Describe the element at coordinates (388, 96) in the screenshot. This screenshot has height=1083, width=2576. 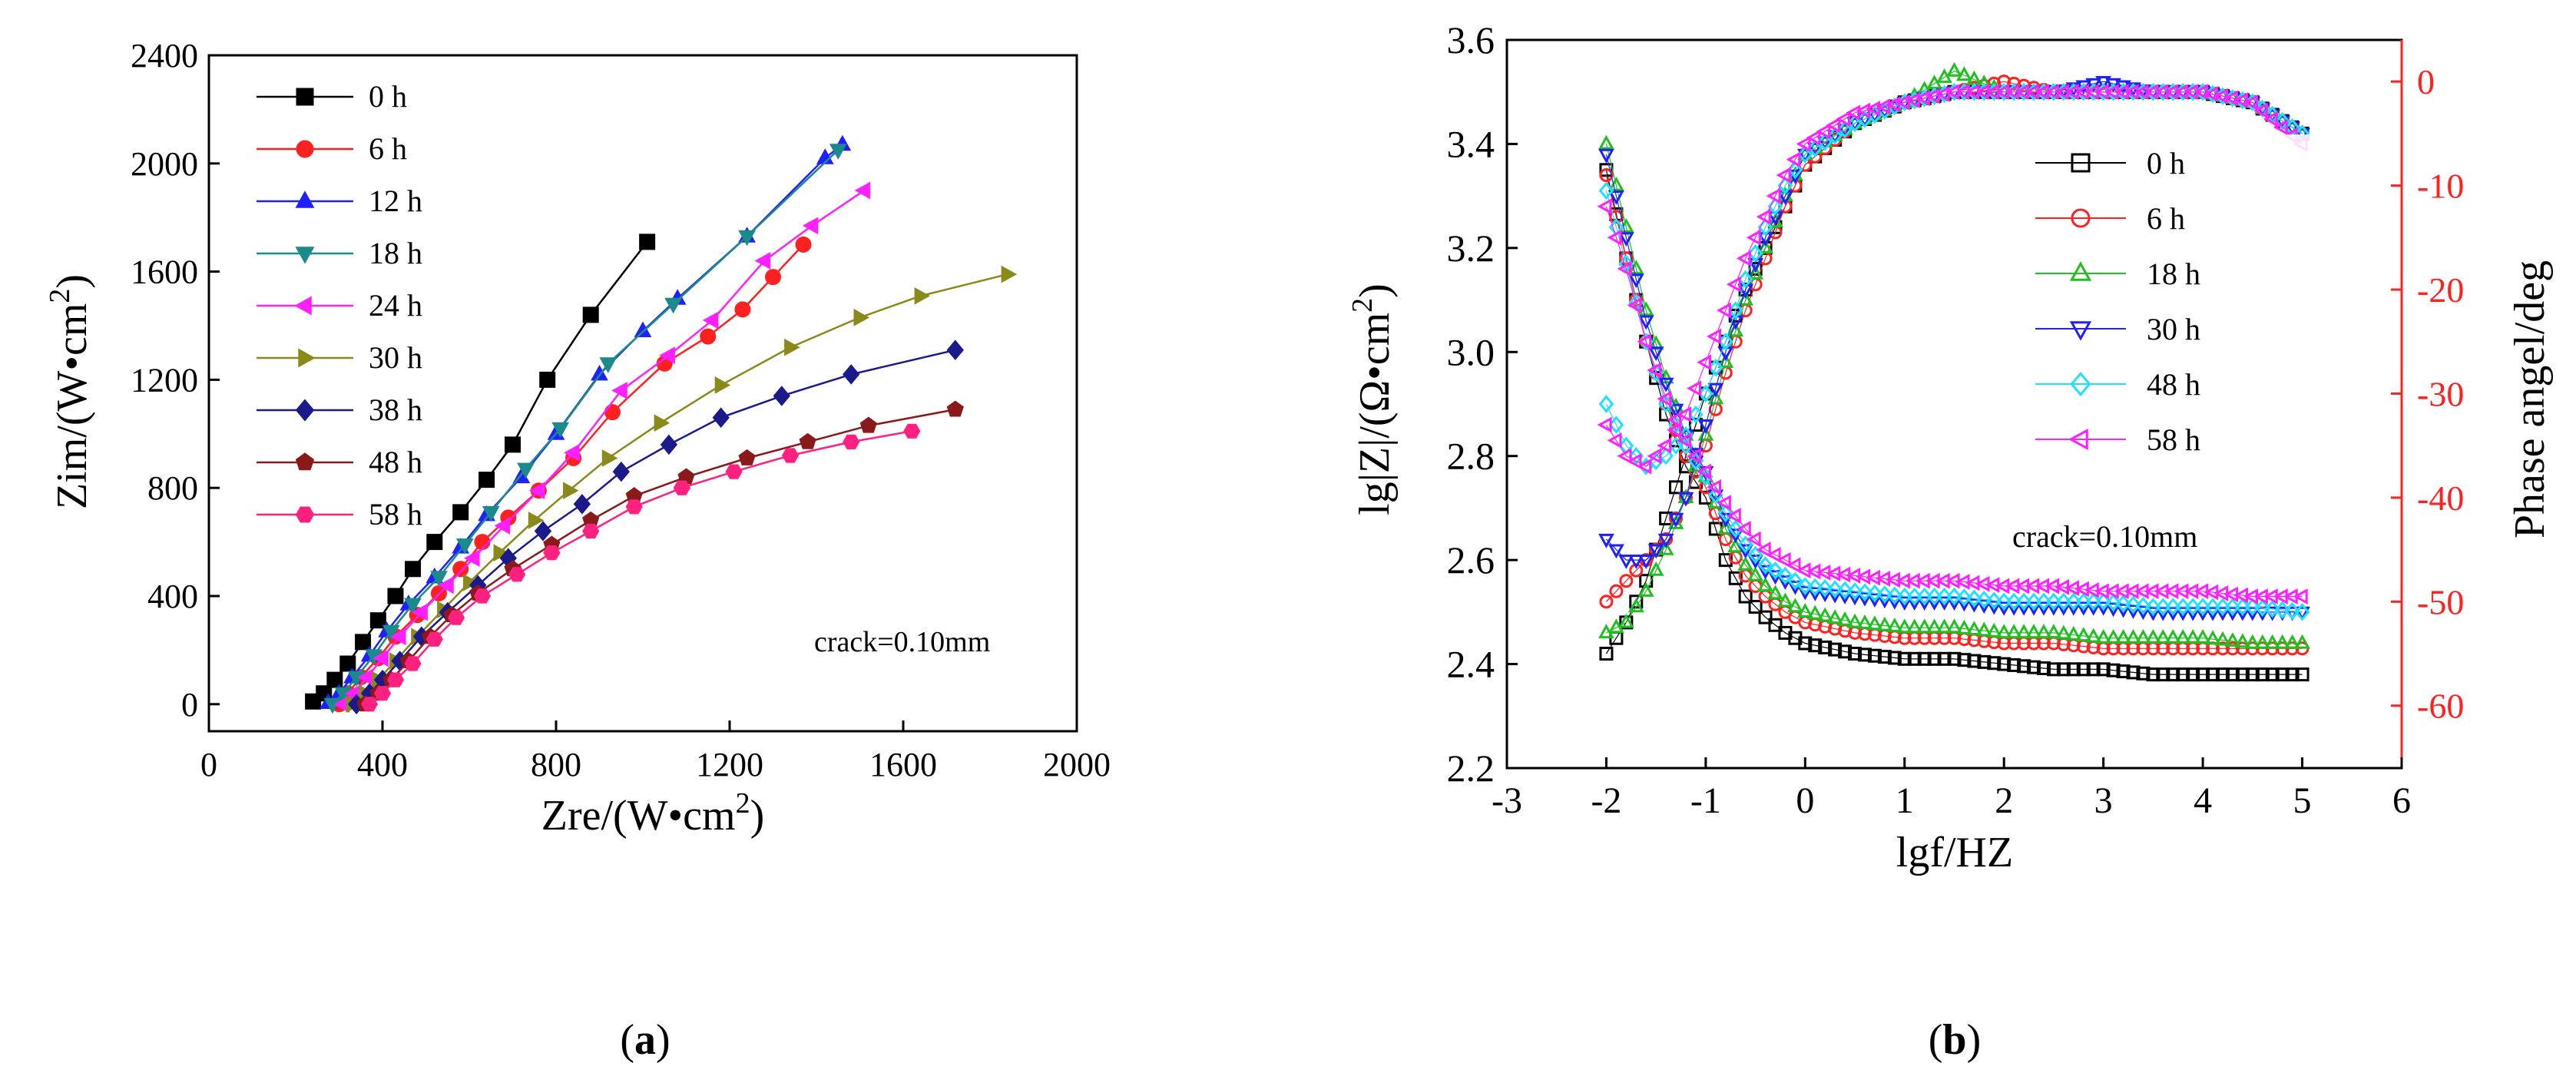
I see `a-legend-label: 0 h` at that location.